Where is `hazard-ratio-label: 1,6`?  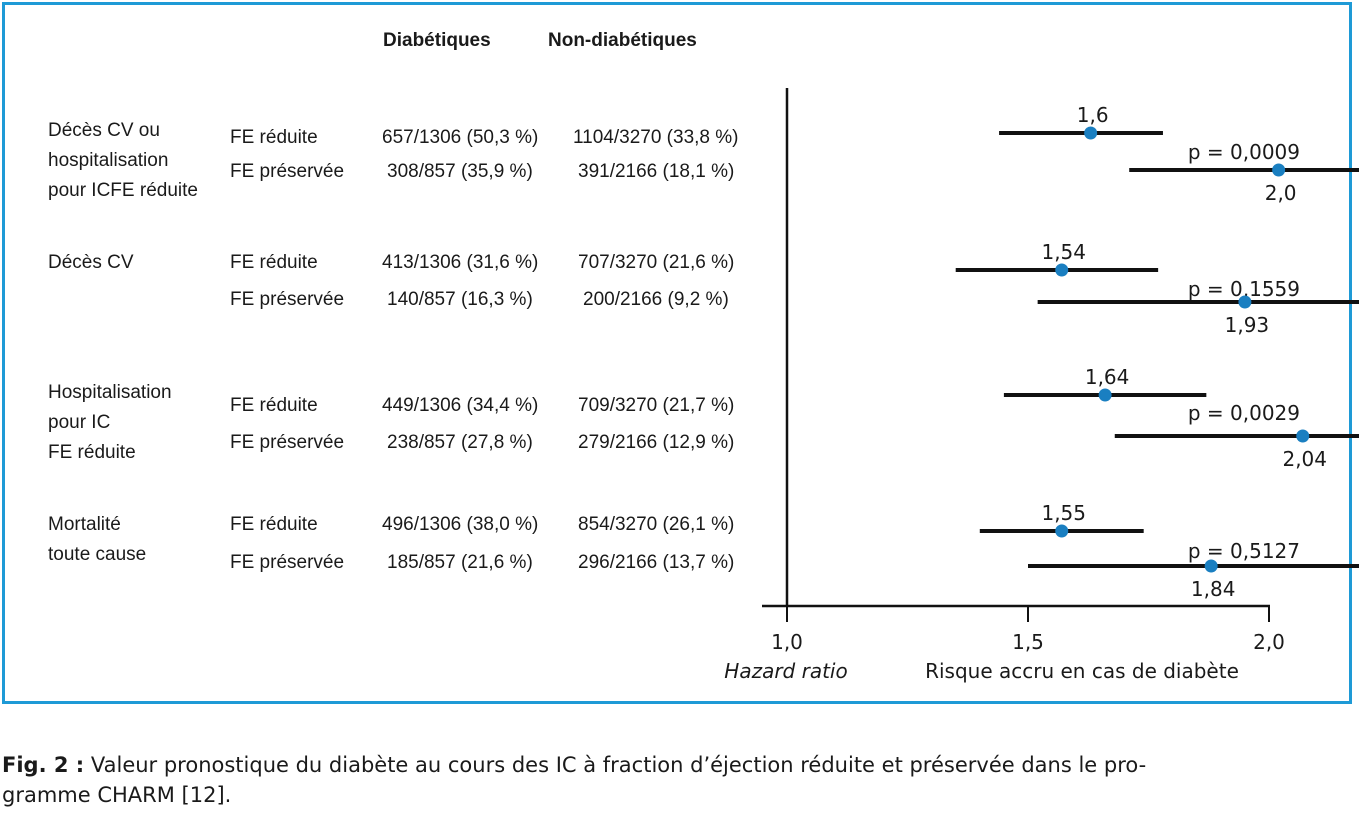 hazard-ratio-label: 1,6 is located at coordinates (1093, 115).